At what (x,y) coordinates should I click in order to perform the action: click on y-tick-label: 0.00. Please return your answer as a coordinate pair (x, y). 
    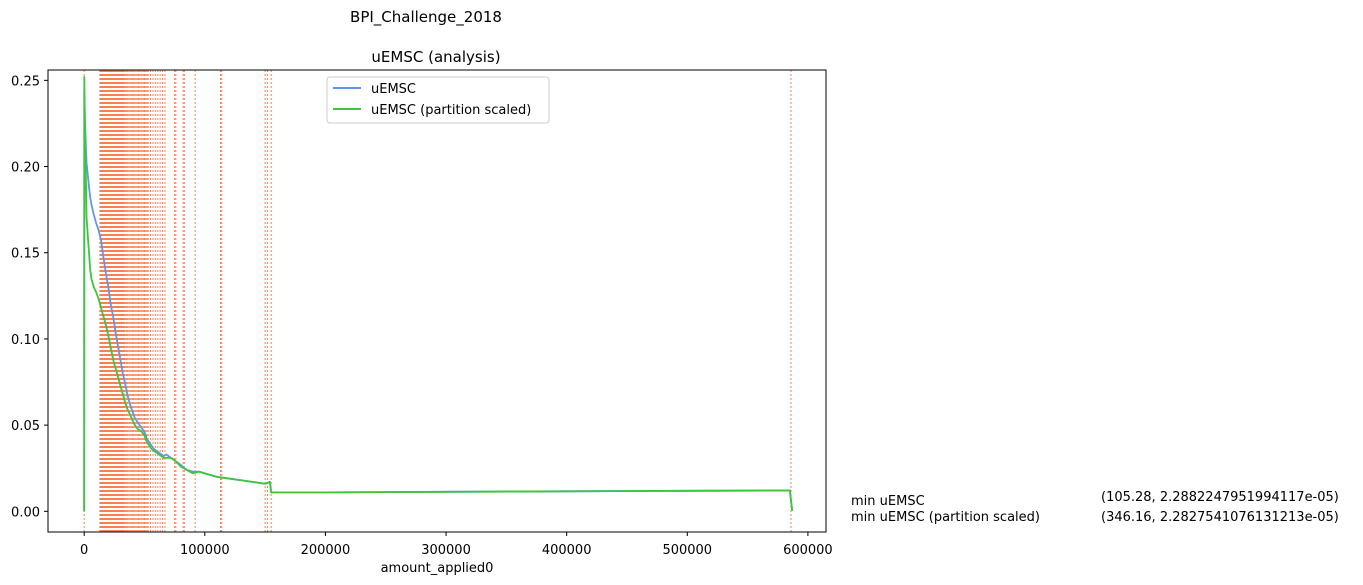
    Looking at the image, I should click on (25, 512).